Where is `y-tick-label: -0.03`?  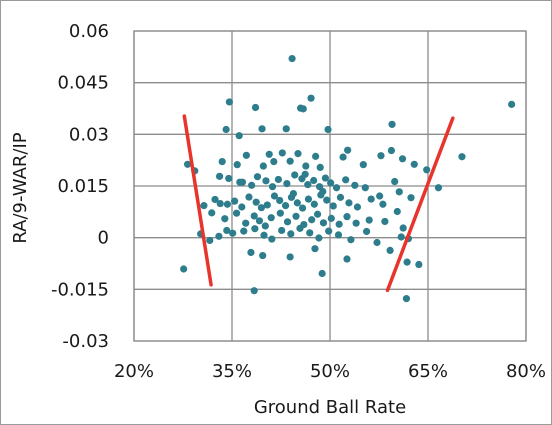 y-tick-label: -0.03 is located at coordinates (85, 341).